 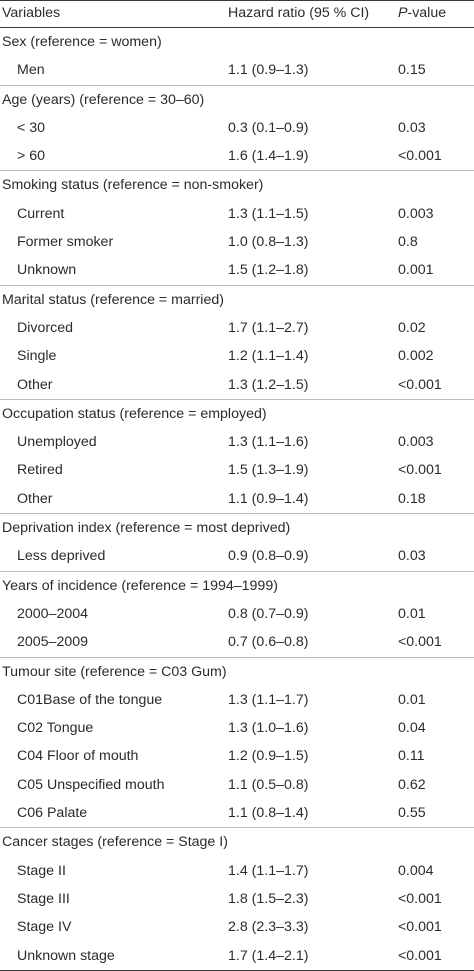 What do you see at coordinates (43, 898) in the screenshot?
I see `variable-label: Stage III` at bounding box center [43, 898].